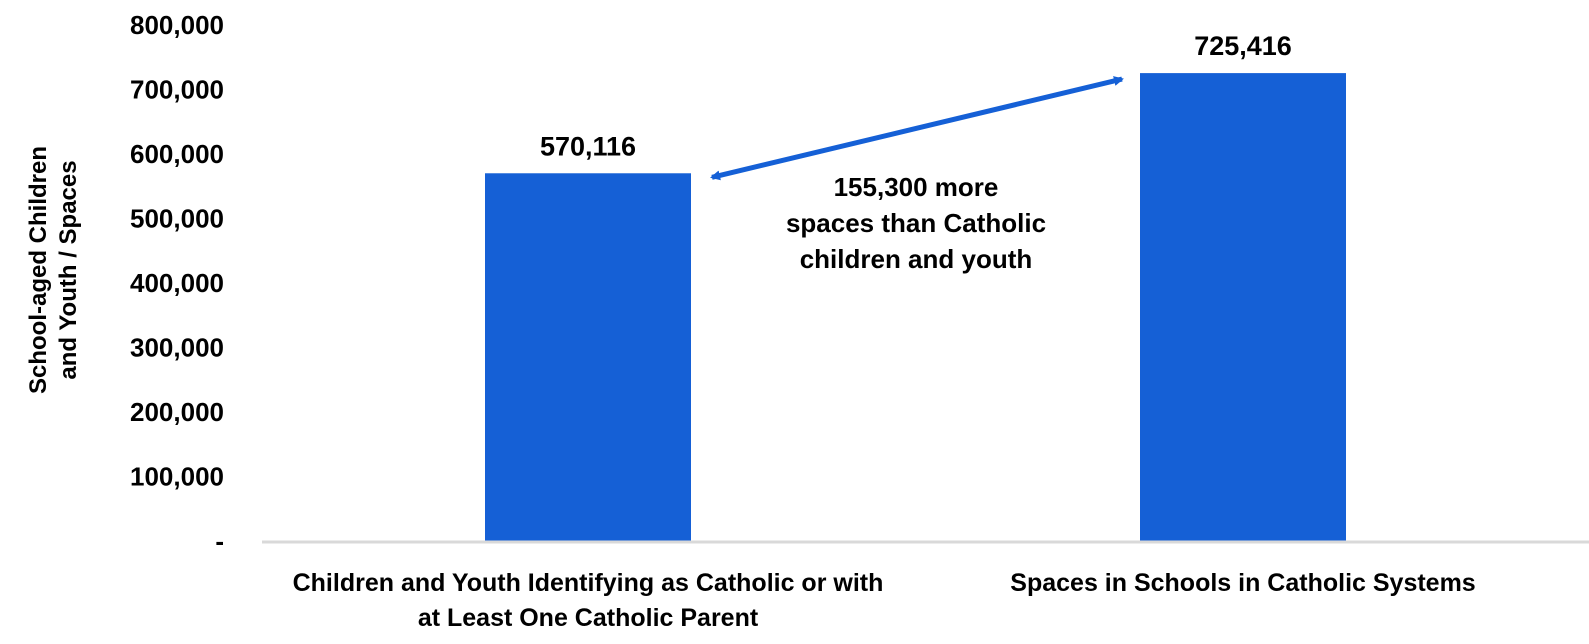 Image resolution: width=1589 pixels, height=644 pixels. Describe the element at coordinates (916, 187) in the screenshot. I see `annotation-line: 155,300 more` at that location.